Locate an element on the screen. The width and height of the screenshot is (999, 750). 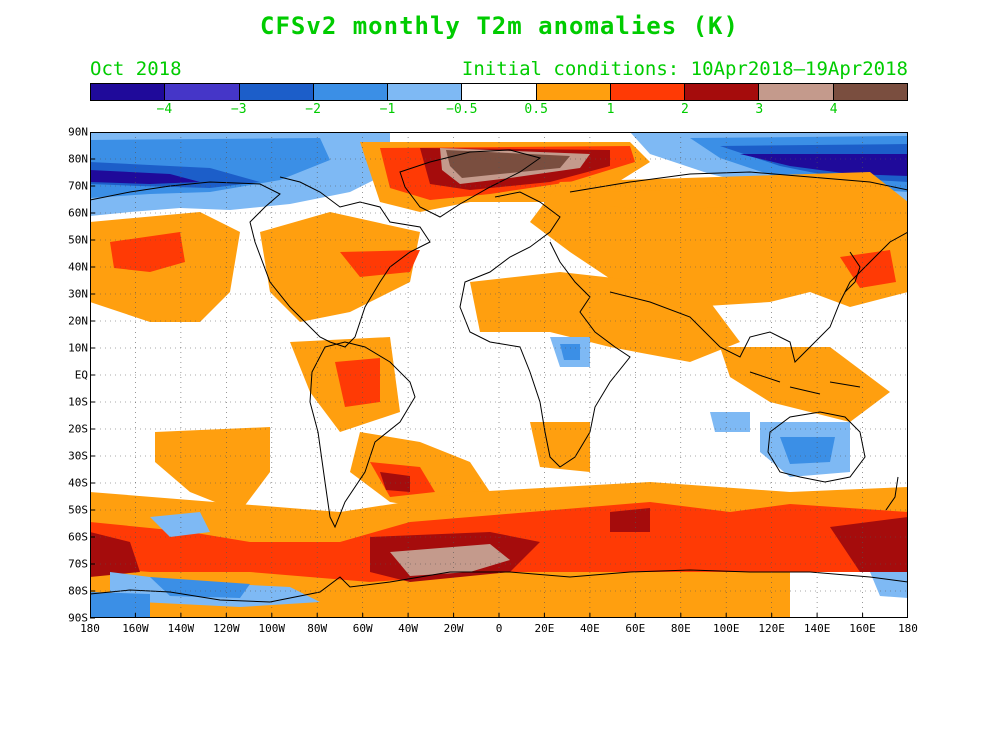
lon-tick-label: 80E is located at coordinates (680, 628).